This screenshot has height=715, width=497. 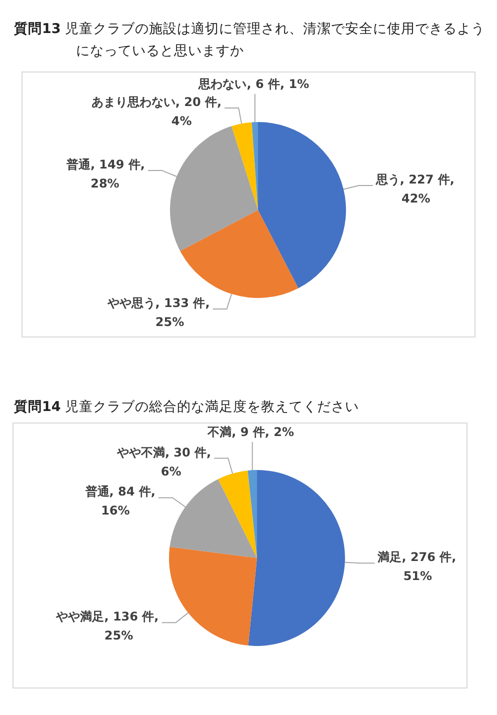 I want to click on slice-label: 思う, 227 件, 42%, so click(x=414, y=189).